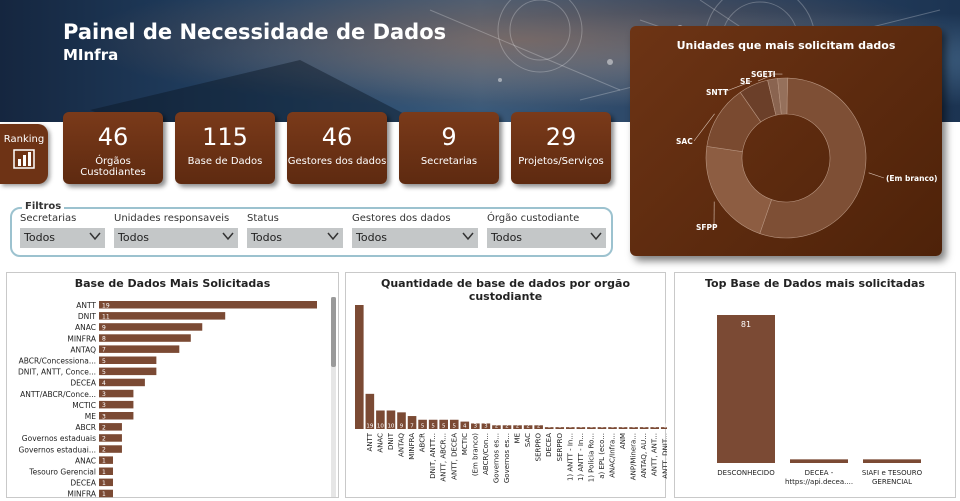  I want to click on kpi-gestores-dos-dados: 46 Gestores dos dados, so click(337, 148).